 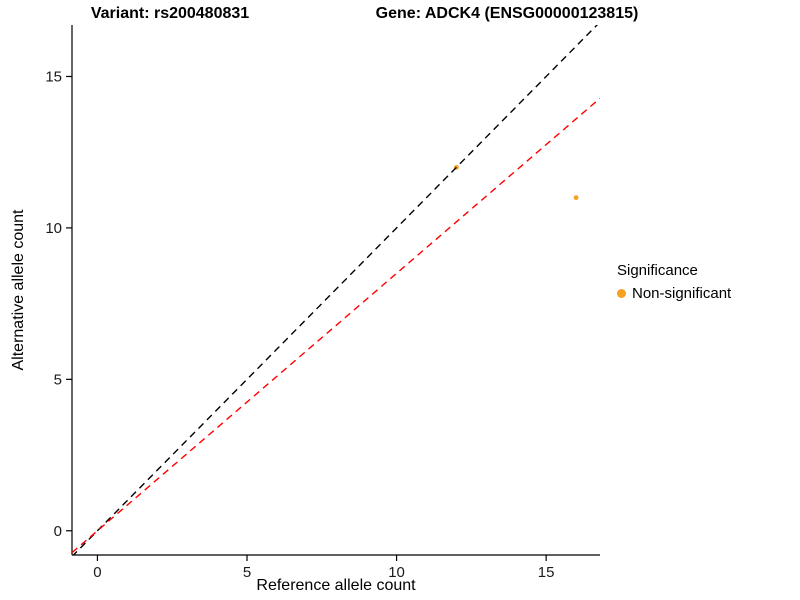 I want to click on y-tick-label: 10, so click(x=53, y=228).